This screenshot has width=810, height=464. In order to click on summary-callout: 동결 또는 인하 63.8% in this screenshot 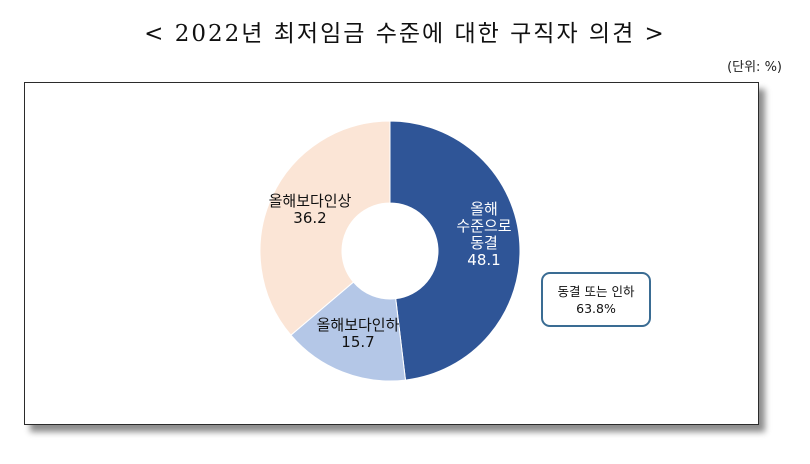, I will do `click(596, 299)`.